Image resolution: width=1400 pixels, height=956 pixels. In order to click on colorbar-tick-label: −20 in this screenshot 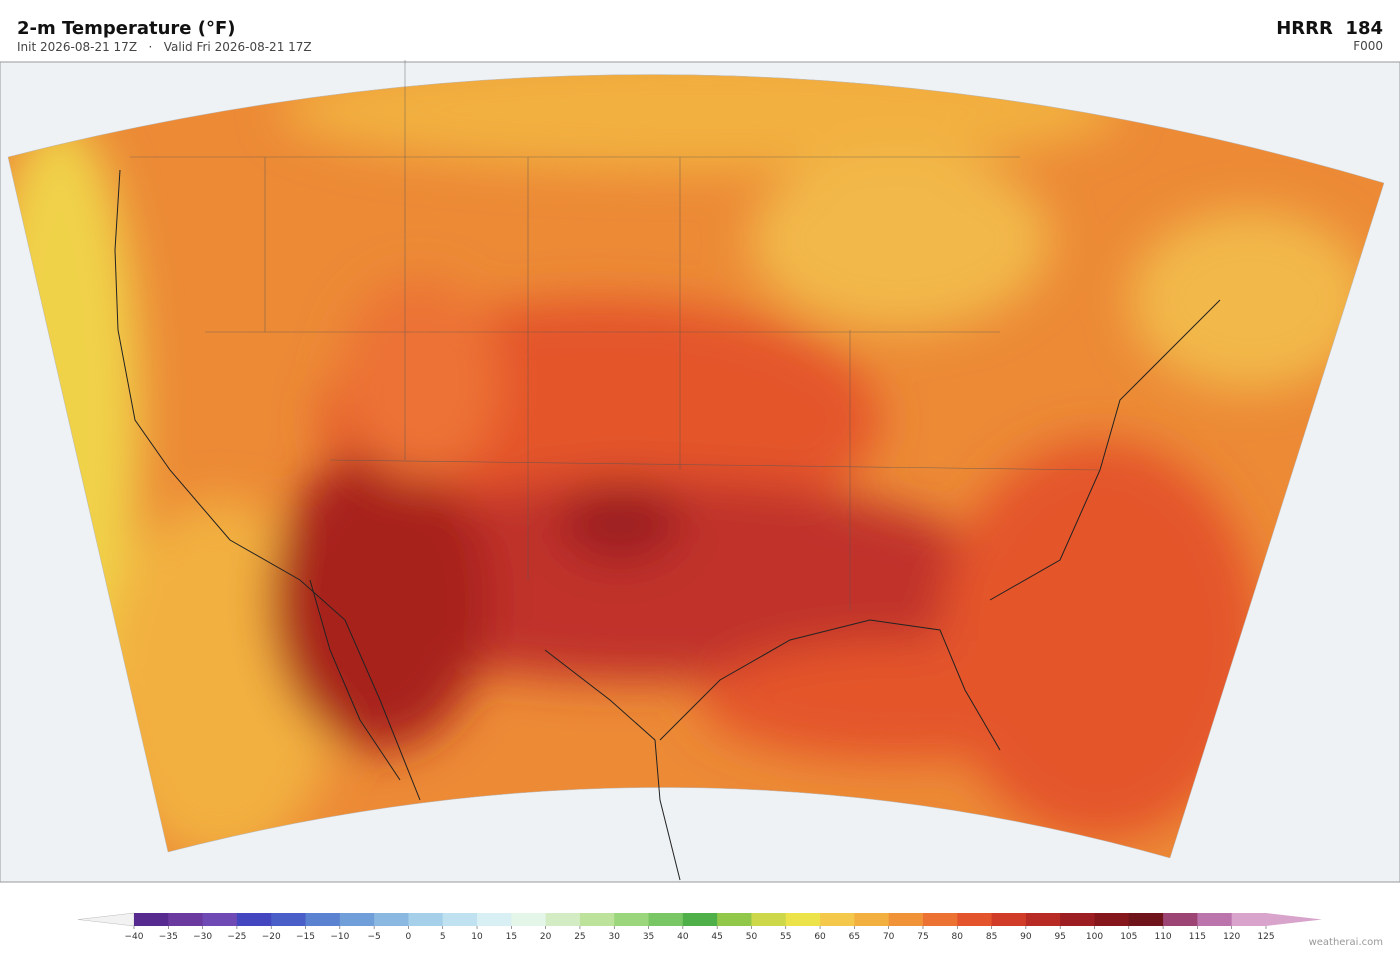, I will do `click(271, 937)`.